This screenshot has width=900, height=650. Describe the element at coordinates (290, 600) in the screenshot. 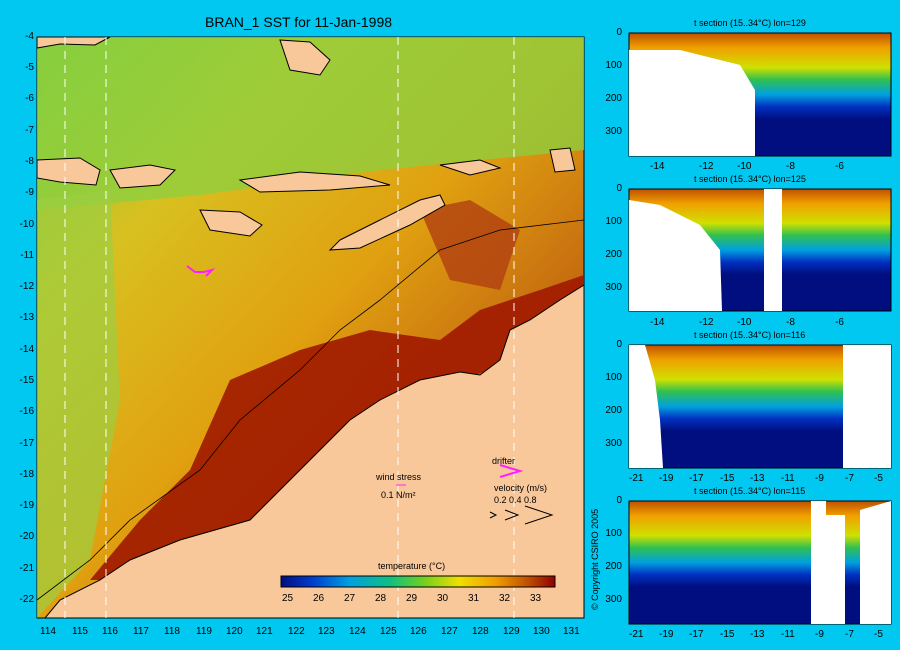

I see `colorbar-ticks: 25 26 27 28 29 30 31 32 33` at that location.